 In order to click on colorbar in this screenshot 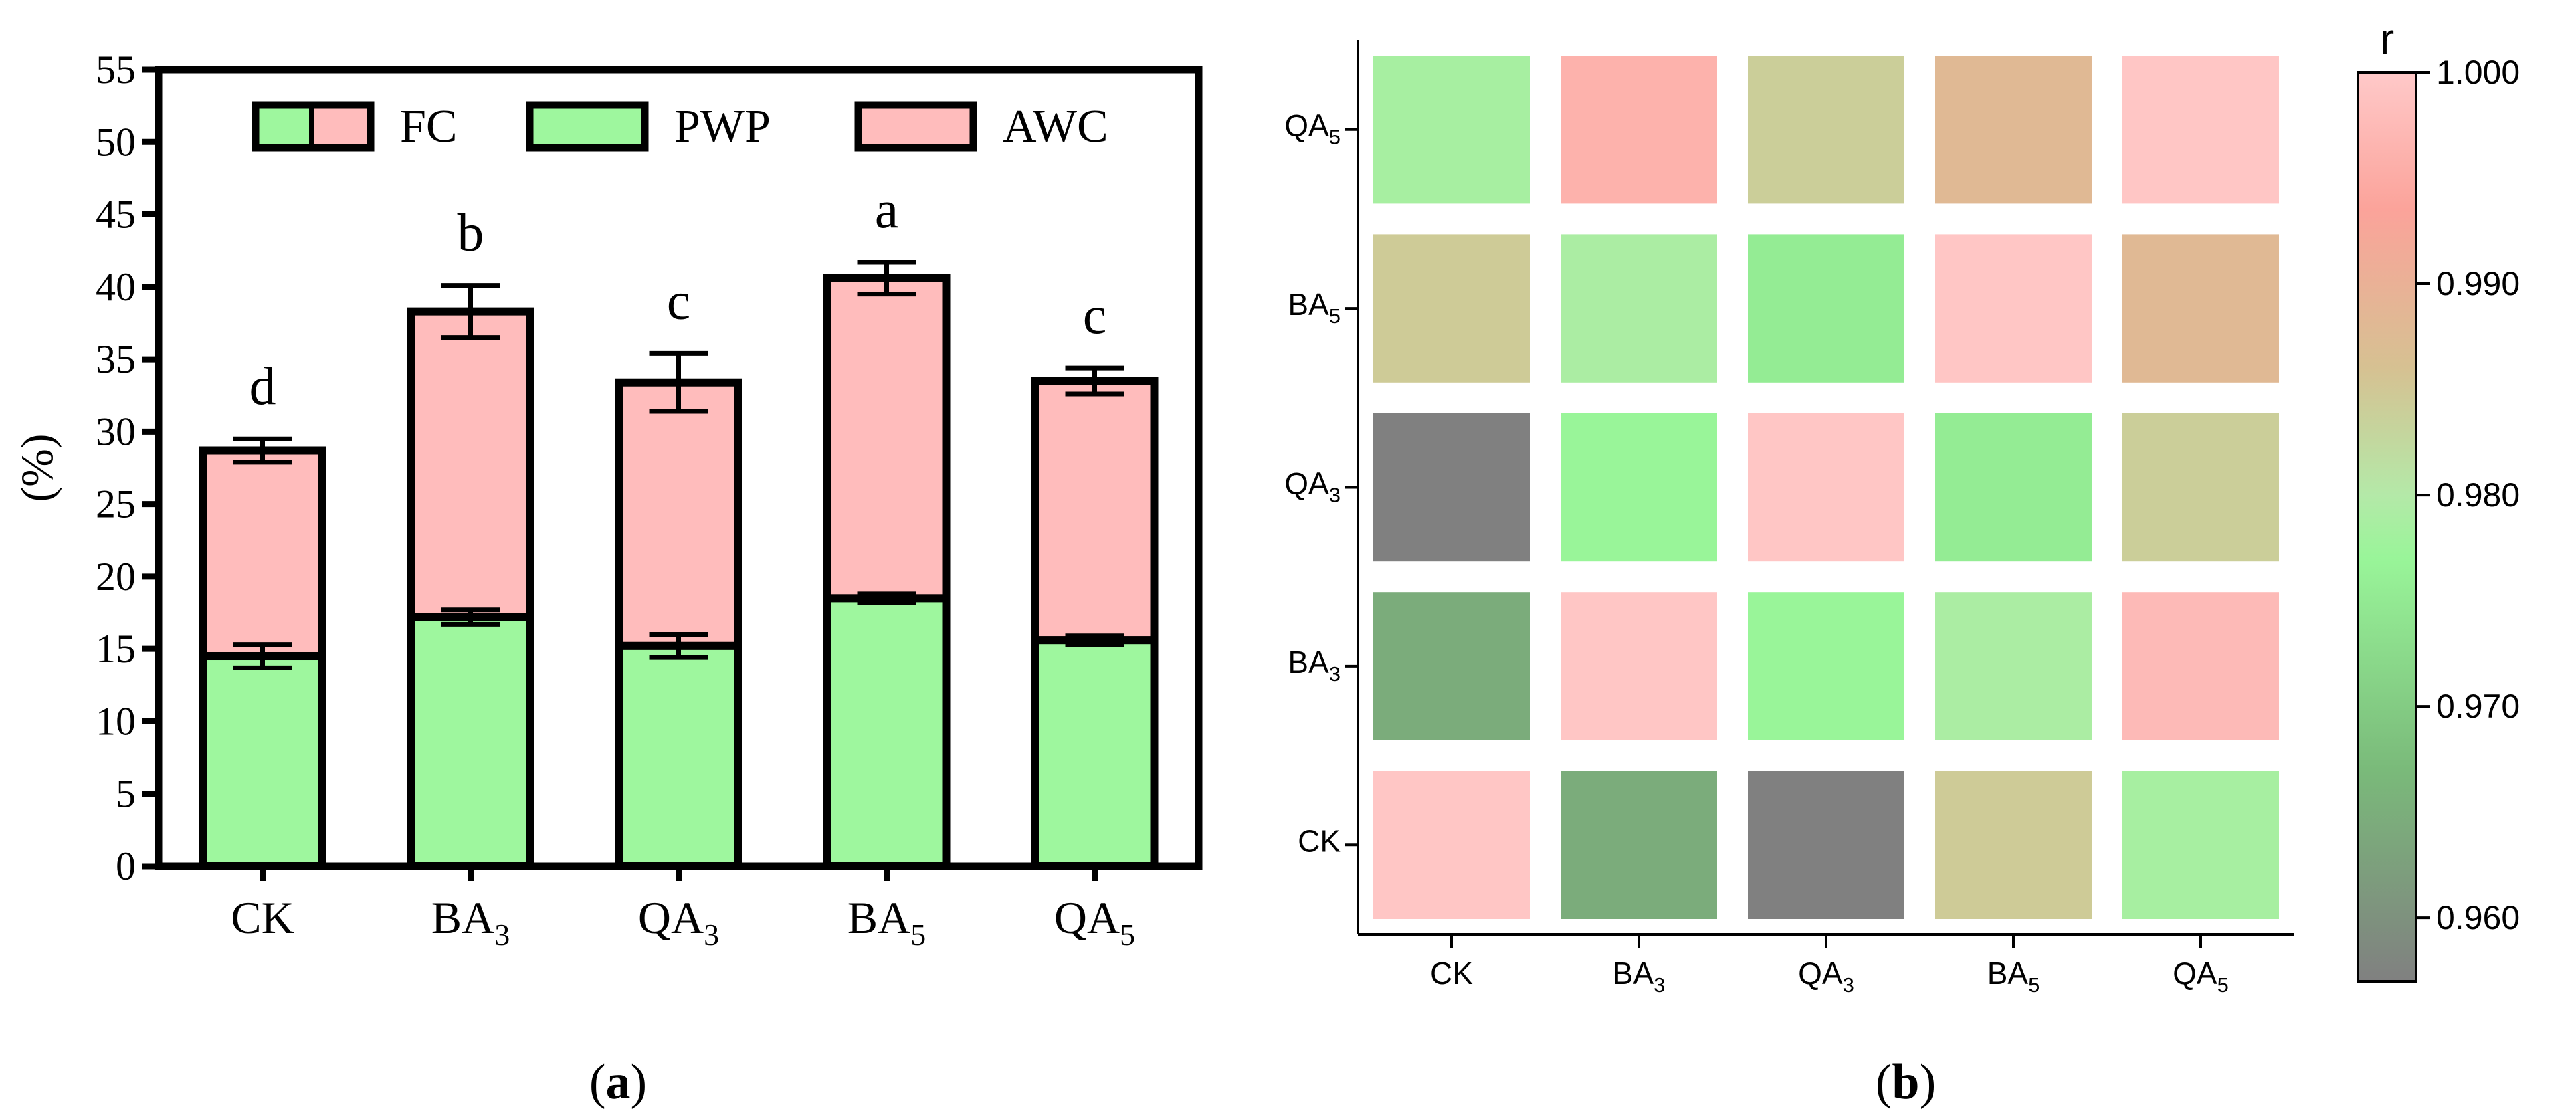, I will do `click(2387, 527)`.